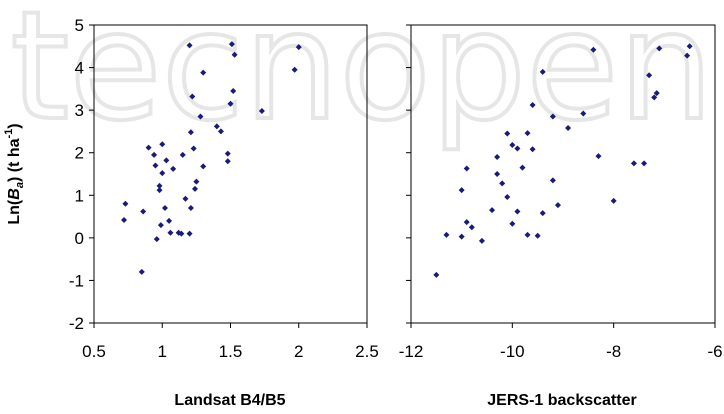 This screenshot has height=414, width=724. Describe the element at coordinates (561, 342) in the screenshot. I see `right-x-ticks: -12 -10 -8 -6` at that location.